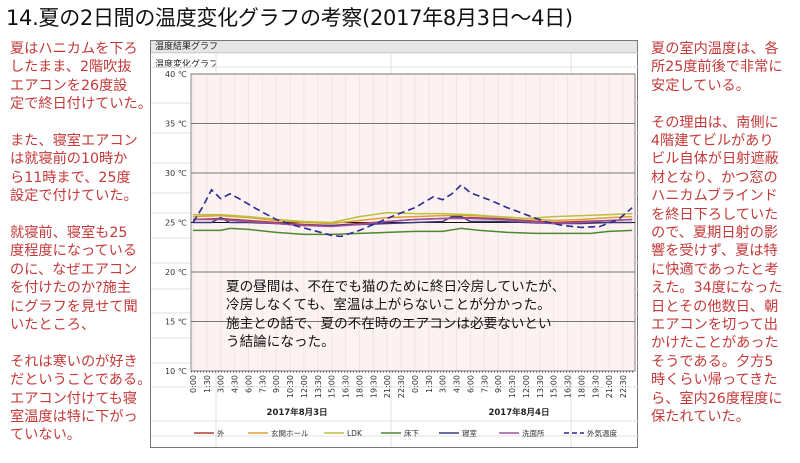  Describe the element at coordinates (518, 412) in the screenshot. I see `date-label: 2017年8月4日` at that location.